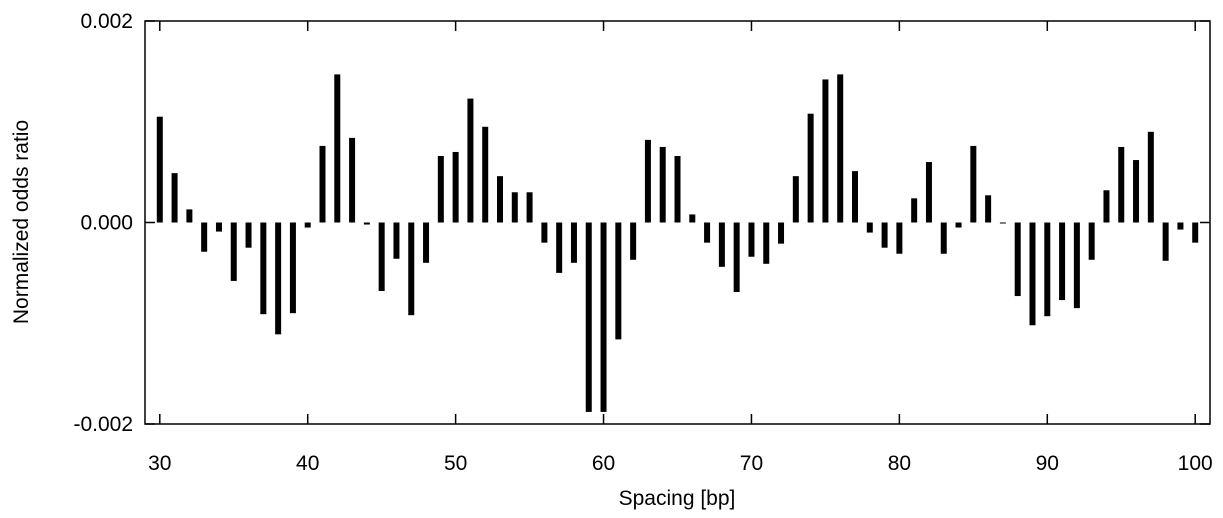 The width and height of the screenshot is (1223, 518). Describe the element at coordinates (307, 463) in the screenshot. I see `x-tick-label-1: 40` at that location.